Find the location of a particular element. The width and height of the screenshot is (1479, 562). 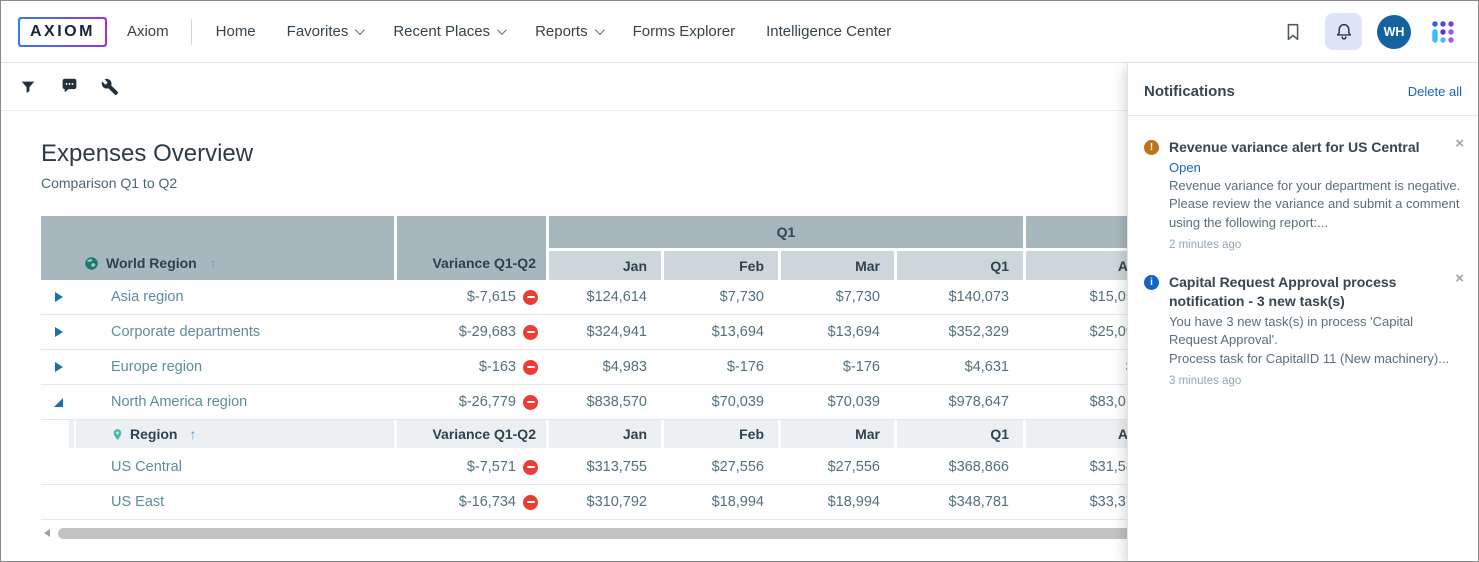

comments-button is located at coordinates (69, 87).